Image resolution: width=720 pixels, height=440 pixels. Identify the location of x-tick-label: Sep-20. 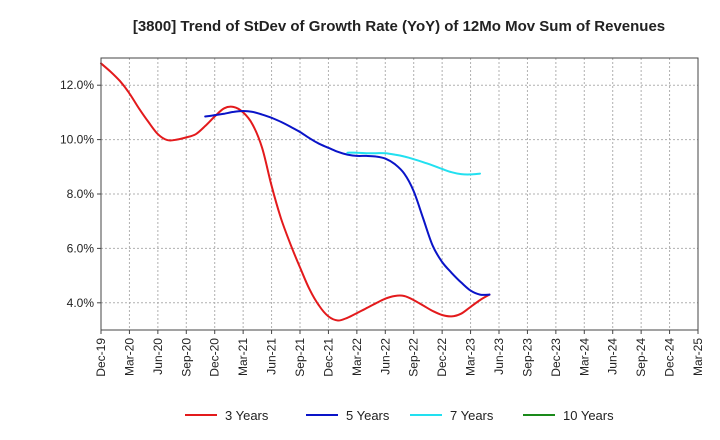
(186, 357).